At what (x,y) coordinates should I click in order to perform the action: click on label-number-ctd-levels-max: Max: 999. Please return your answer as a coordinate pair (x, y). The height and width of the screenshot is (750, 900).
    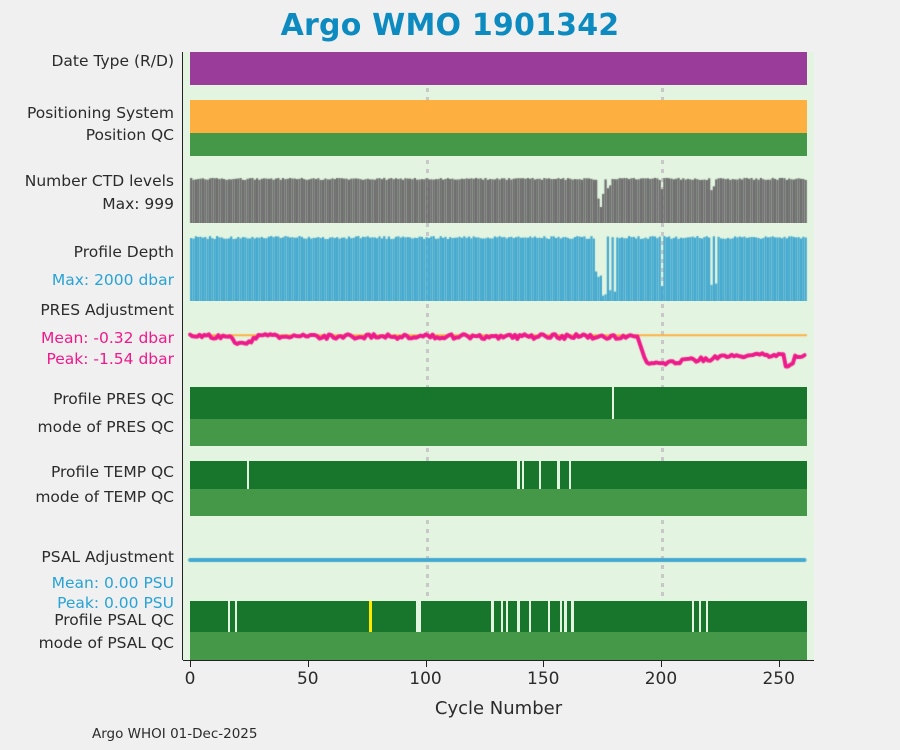
    Looking at the image, I should click on (138, 204).